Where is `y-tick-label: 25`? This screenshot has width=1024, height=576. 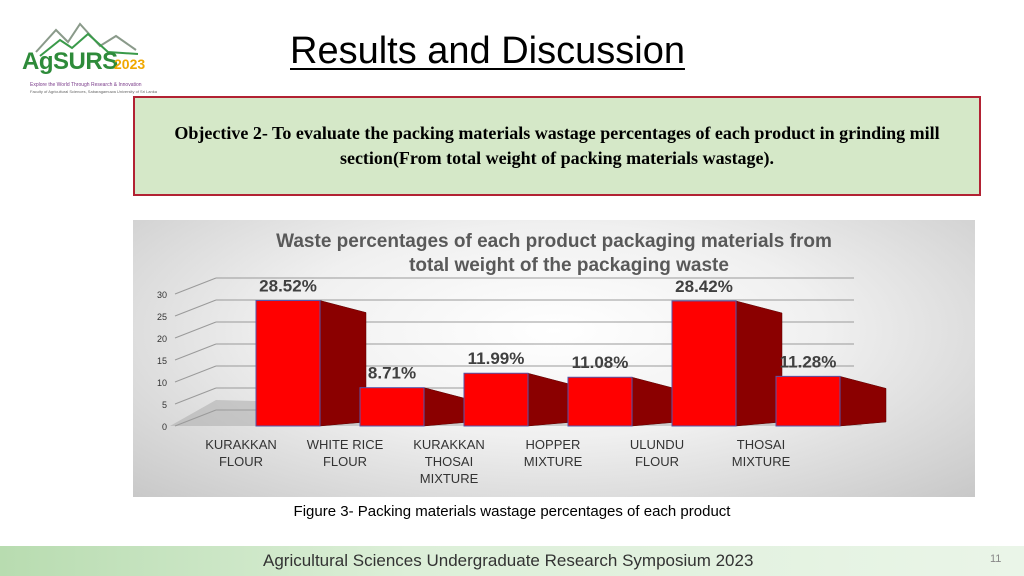 y-tick-label: 25 is located at coordinates (162, 317).